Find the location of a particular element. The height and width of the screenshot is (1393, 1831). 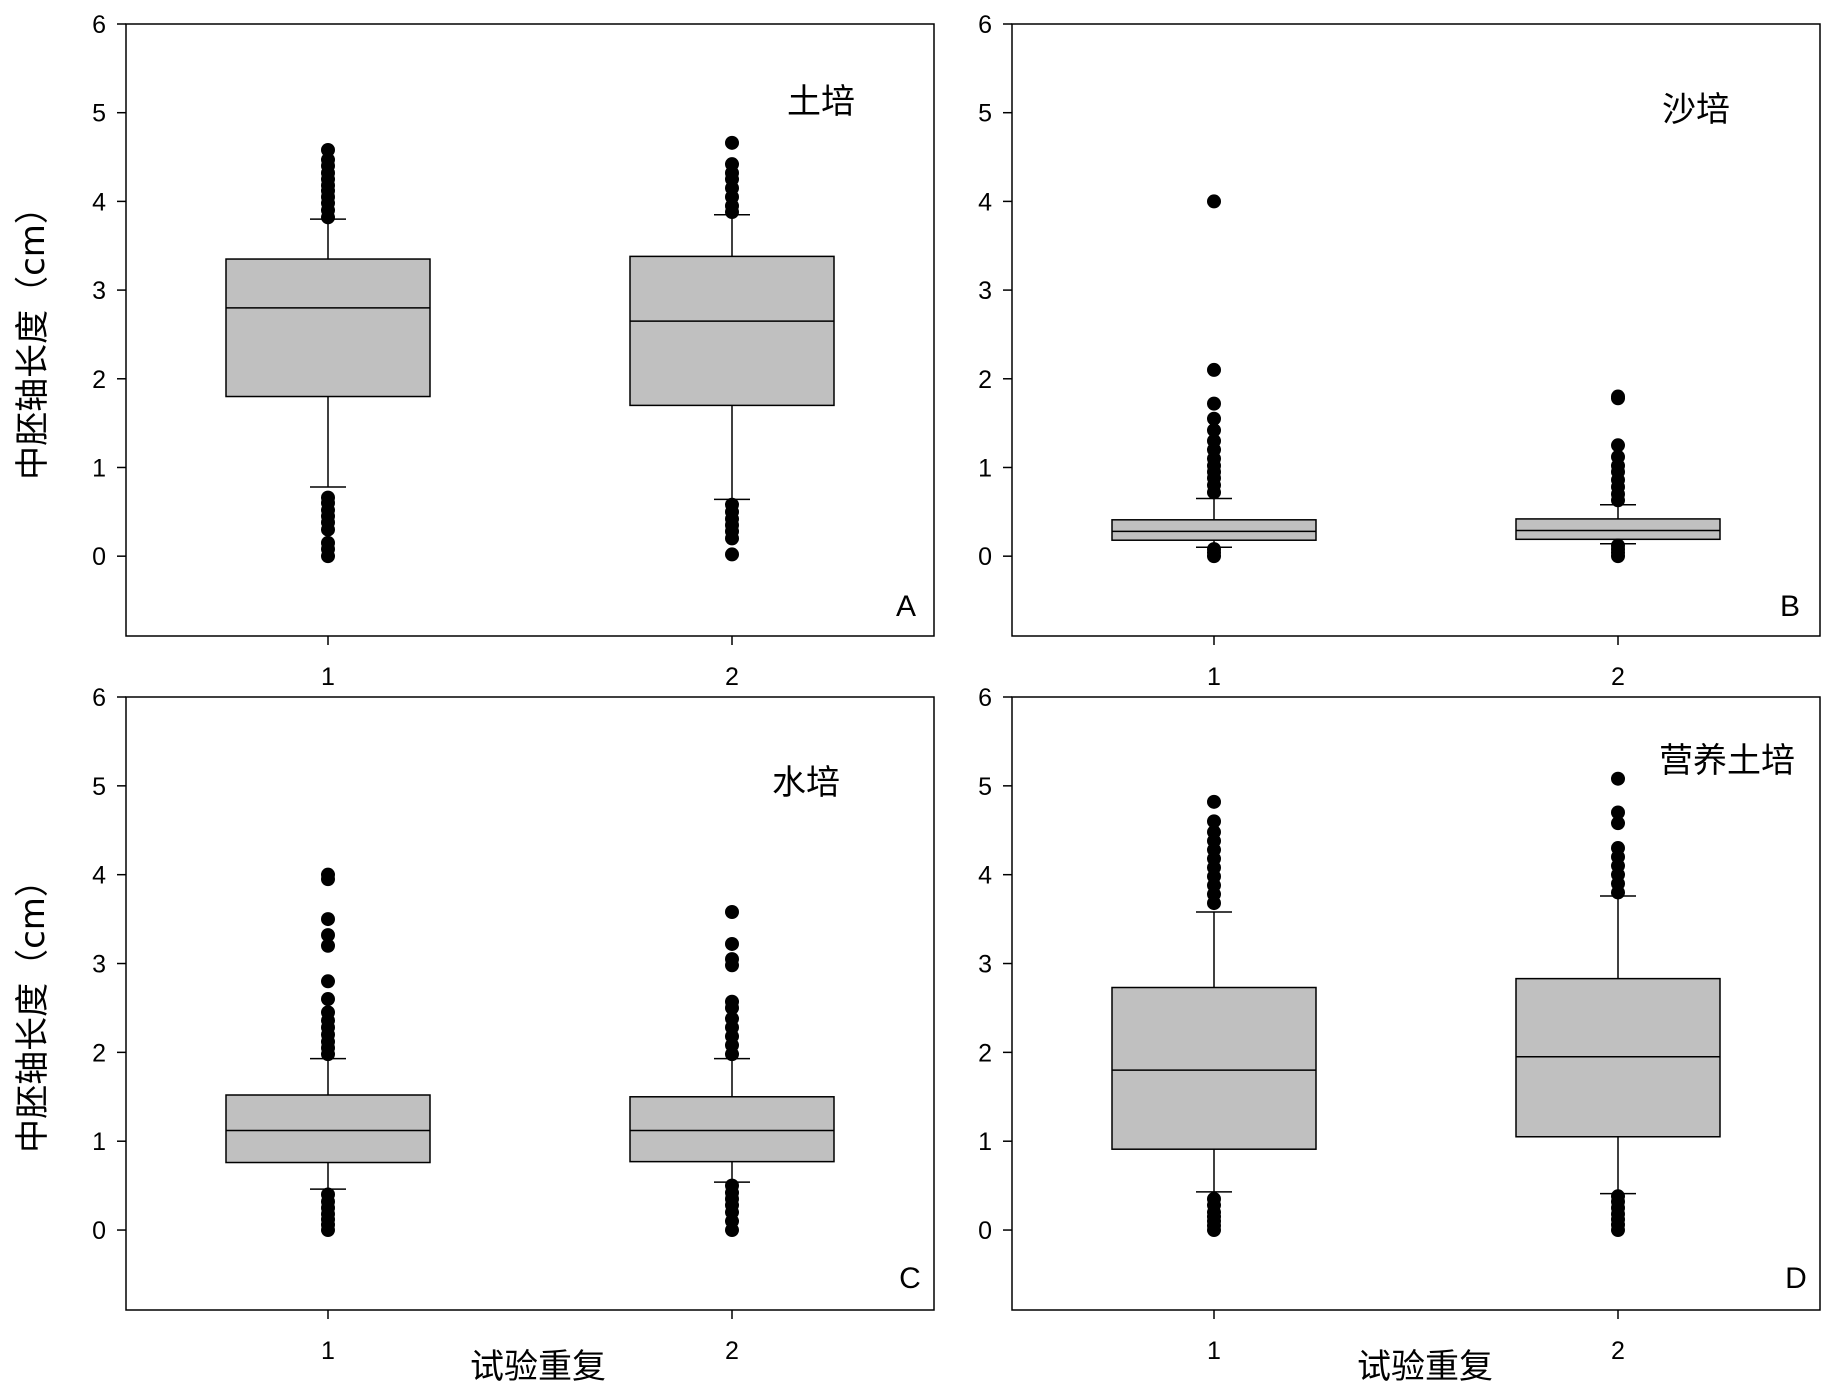

panel-a-letter: A is located at coordinates (906, 606).